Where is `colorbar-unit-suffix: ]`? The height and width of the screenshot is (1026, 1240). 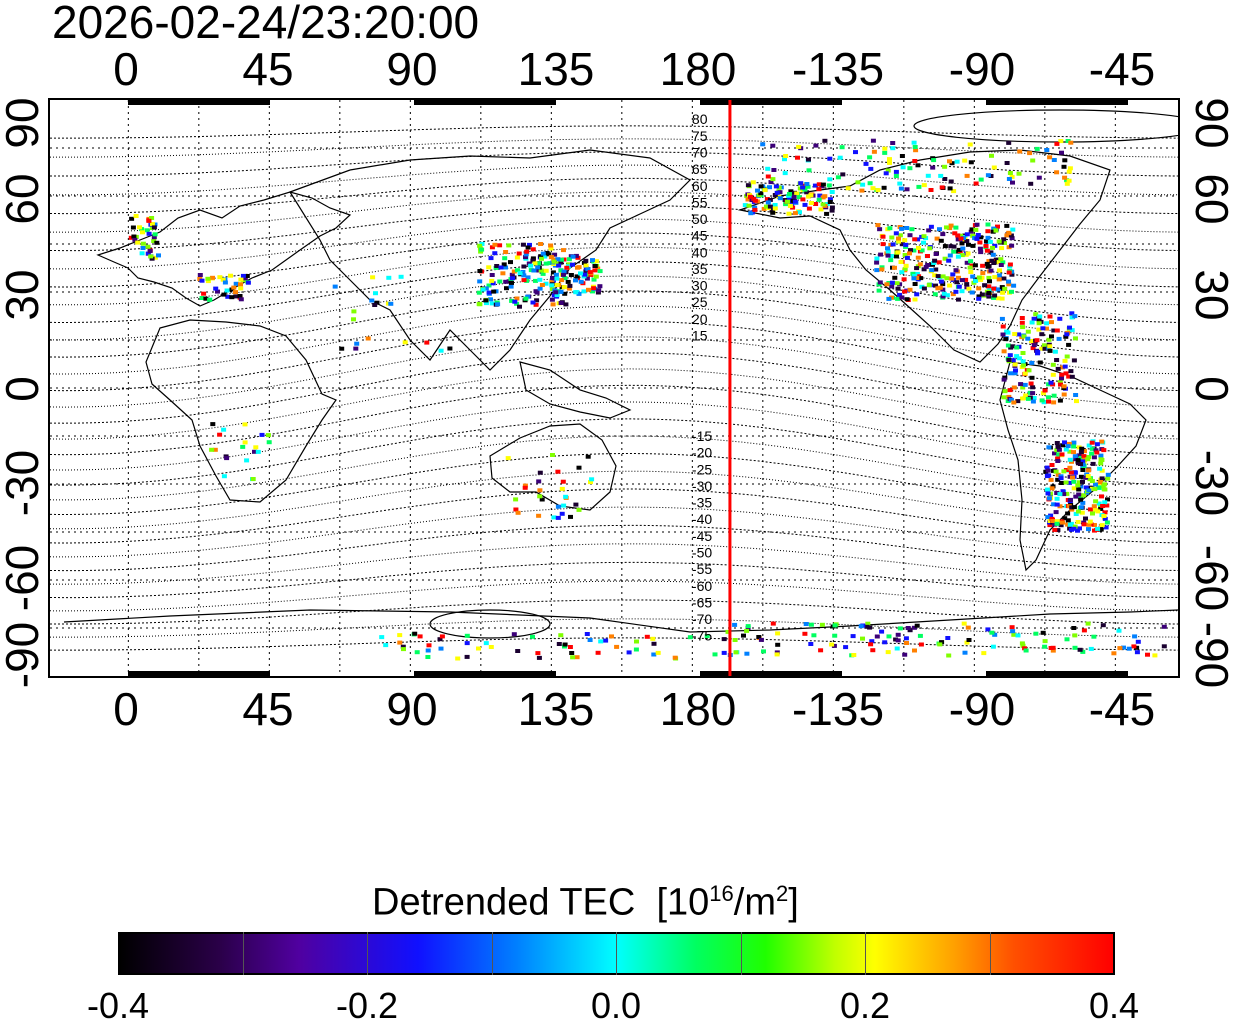
colorbar-unit-suffix: ] is located at coordinates (793, 902).